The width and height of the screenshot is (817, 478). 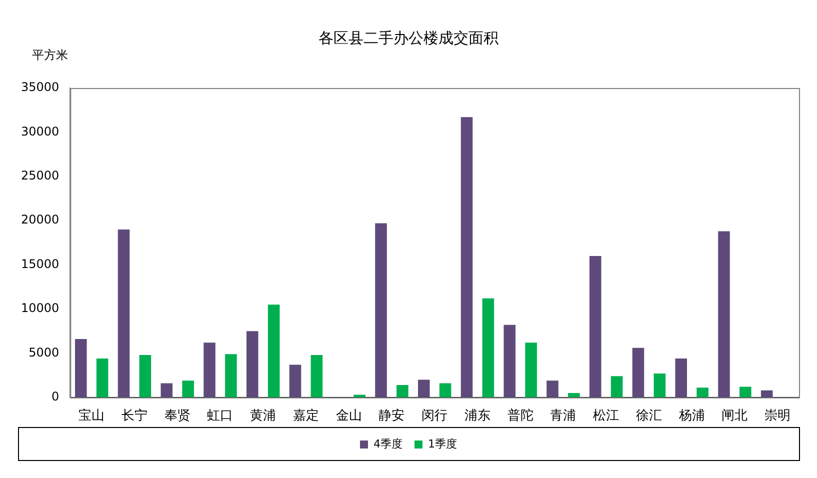 What do you see at coordinates (520, 416) in the screenshot?
I see `x-tick-label: 普陀` at bounding box center [520, 416].